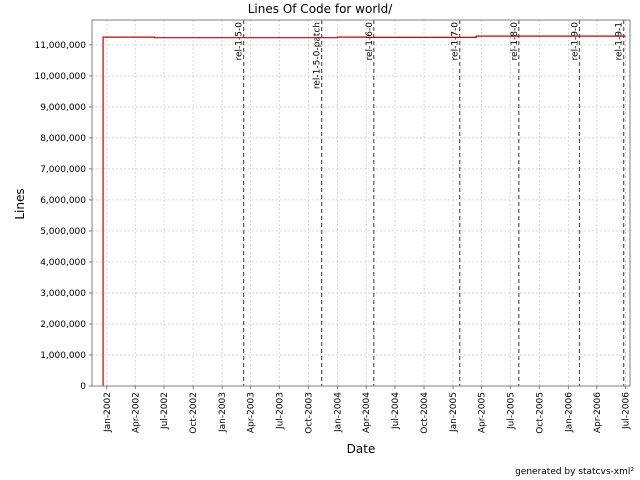 The image size is (640, 480). What do you see at coordinates (108, 412) in the screenshot?
I see `x-tick-label: Jan-2002` at bounding box center [108, 412].